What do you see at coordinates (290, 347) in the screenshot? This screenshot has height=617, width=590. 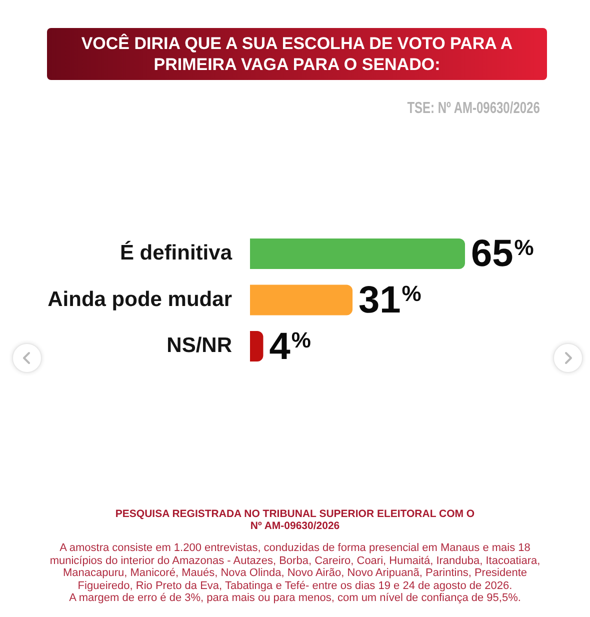 I see `data-label: 4%` at bounding box center [290, 347].